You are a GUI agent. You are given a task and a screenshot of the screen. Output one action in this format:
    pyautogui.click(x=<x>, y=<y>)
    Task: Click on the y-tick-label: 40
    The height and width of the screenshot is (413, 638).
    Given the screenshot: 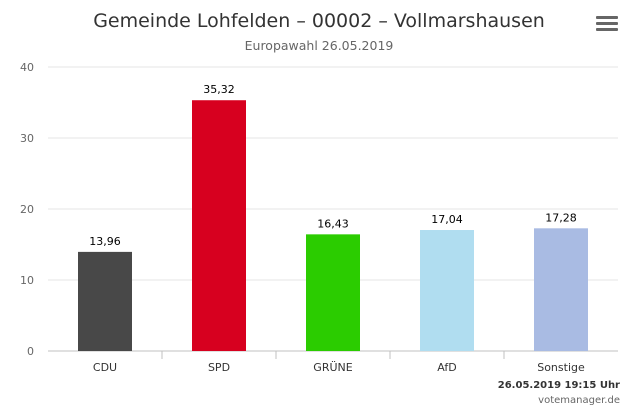 What is the action you would take?
    pyautogui.click(x=27, y=67)
    